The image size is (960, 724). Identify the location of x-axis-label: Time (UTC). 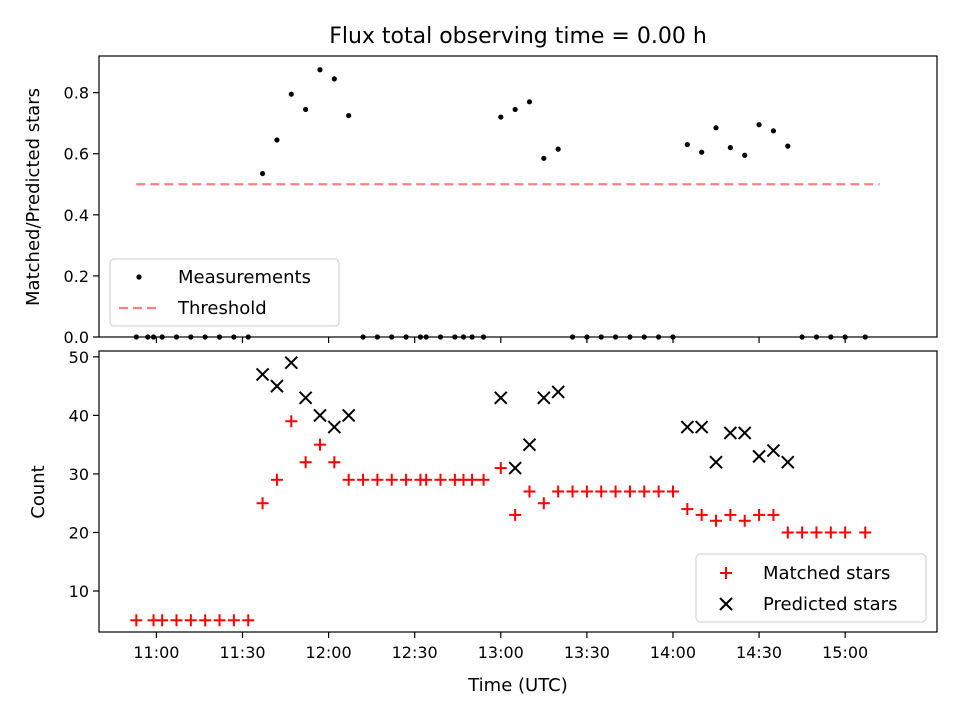
(517, 685).